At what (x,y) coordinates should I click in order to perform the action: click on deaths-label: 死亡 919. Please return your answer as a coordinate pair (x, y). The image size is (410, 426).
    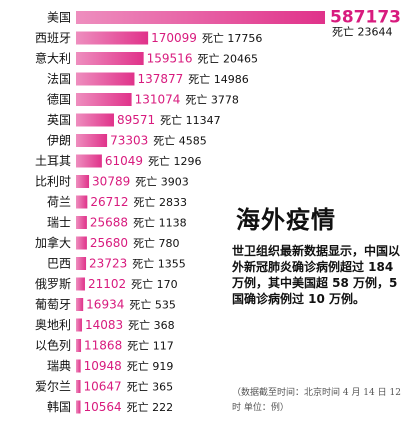
    Looking at the image, I should click on (150, 366).